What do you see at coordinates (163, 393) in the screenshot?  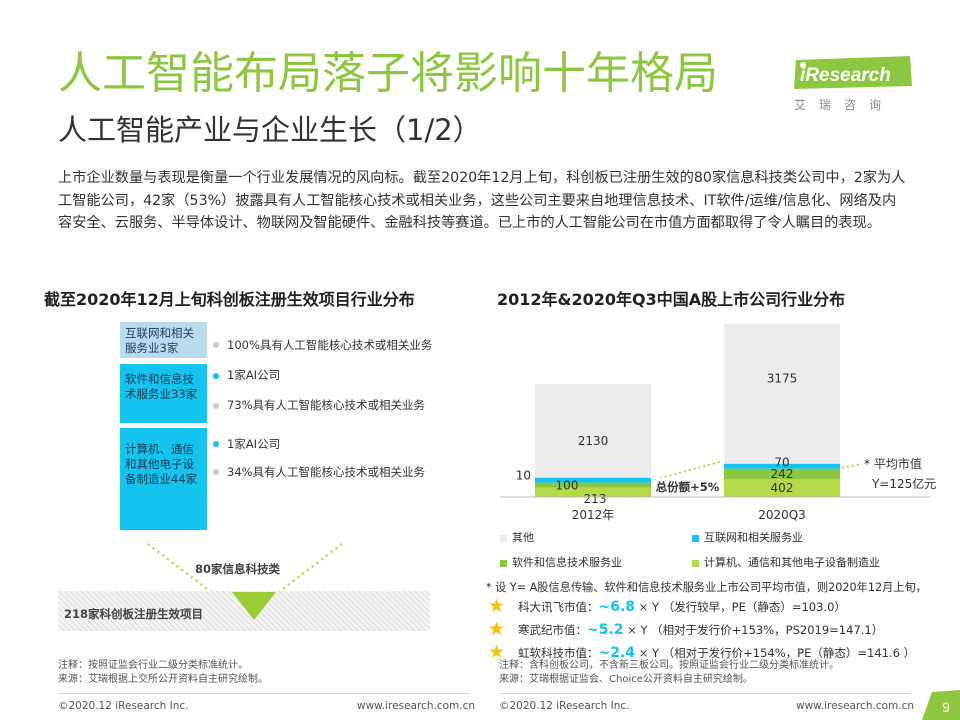 I see `box-software-services: 软件和信息技术服务业33家` at bounding box center [163, 393].